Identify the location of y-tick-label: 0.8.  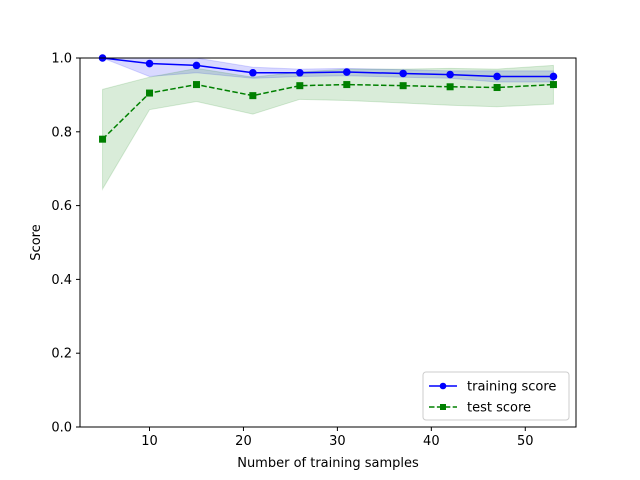
(61, 132).